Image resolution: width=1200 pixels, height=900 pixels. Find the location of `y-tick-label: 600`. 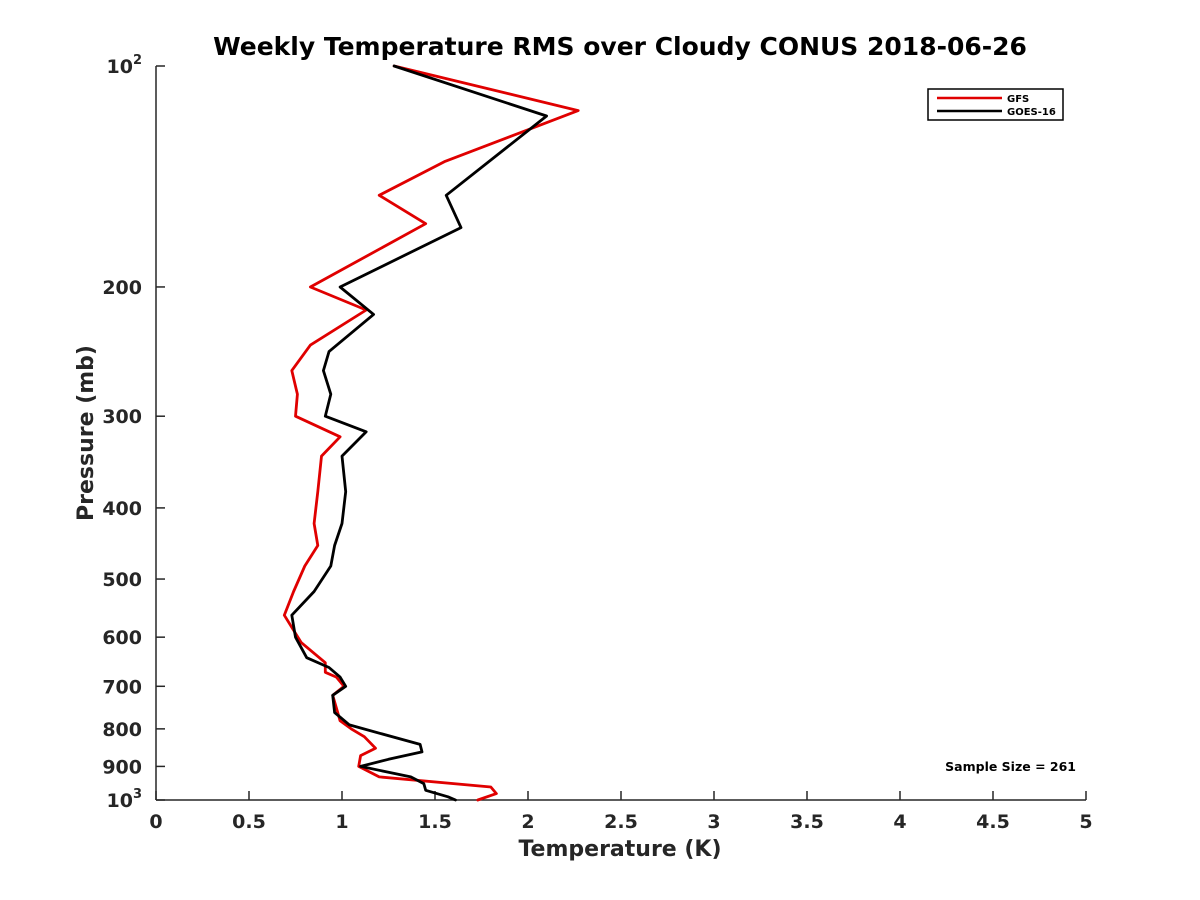

y-tick-label: 600 is located at coordinates (122, 638).